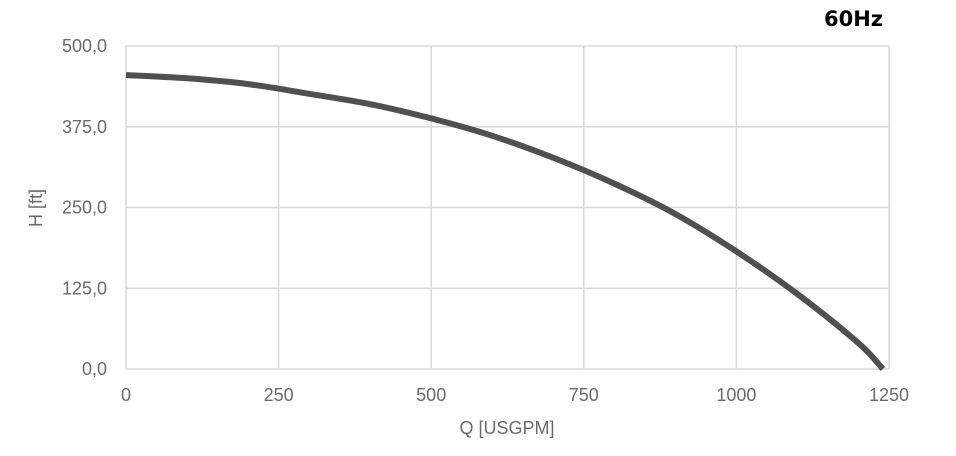  Describe the element at coordinates (94, 369) in the screenshot. I see `y-tick-label: 0,0` at that location.